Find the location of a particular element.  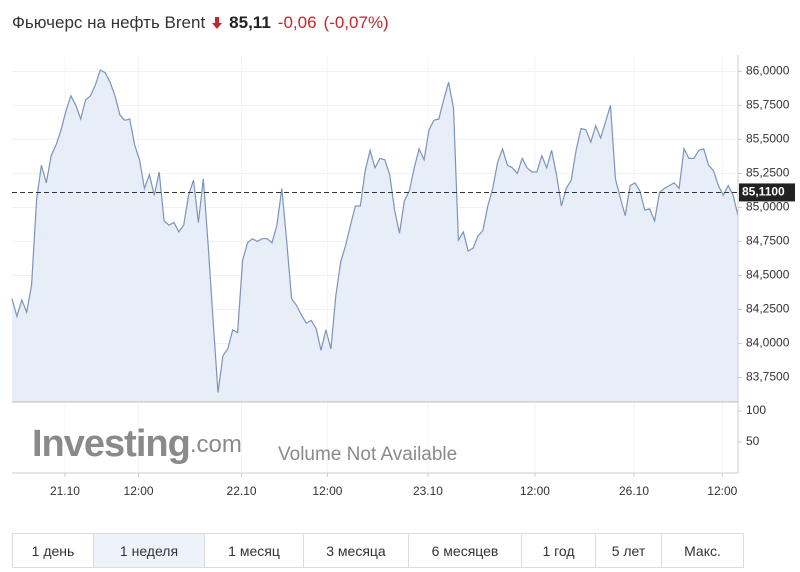

range-button: 1 неделя is located at coordinates (148, 550).